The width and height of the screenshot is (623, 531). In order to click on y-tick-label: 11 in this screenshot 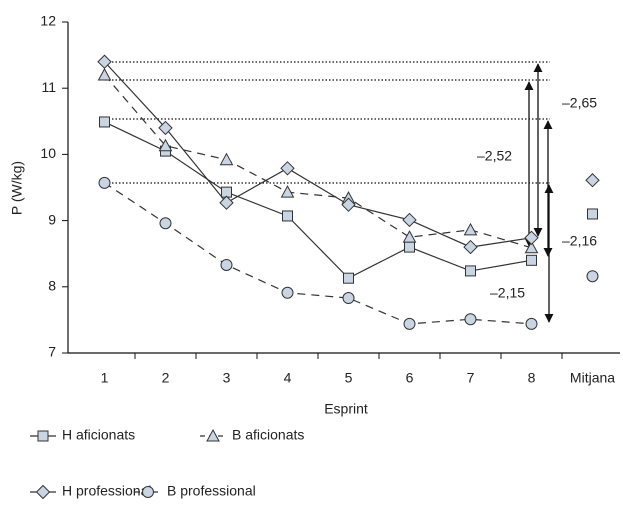, I will do `click(48, 87)`.